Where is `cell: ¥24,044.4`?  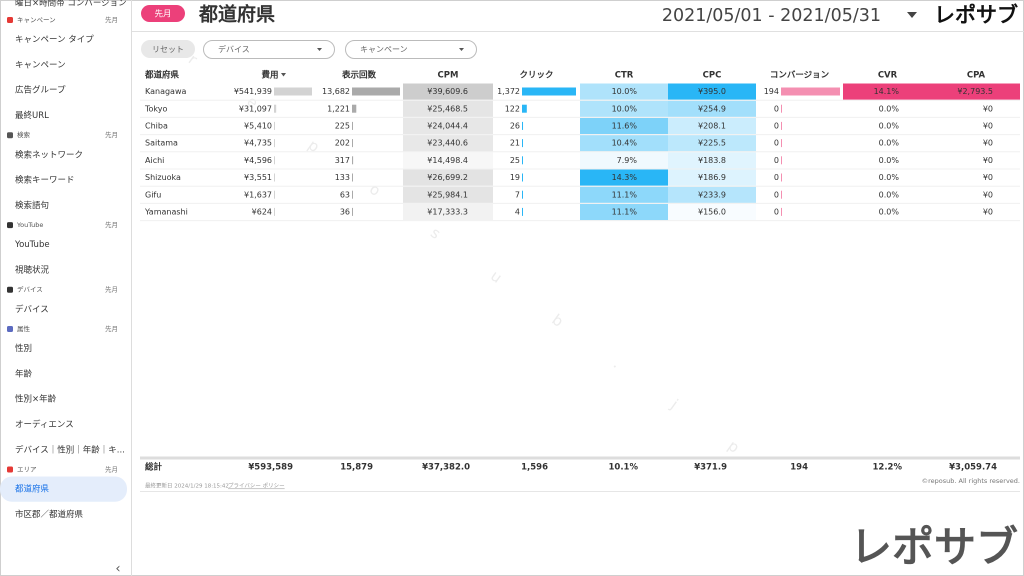 cell: ¥24,044.4 is located at coordinates (447, 126).